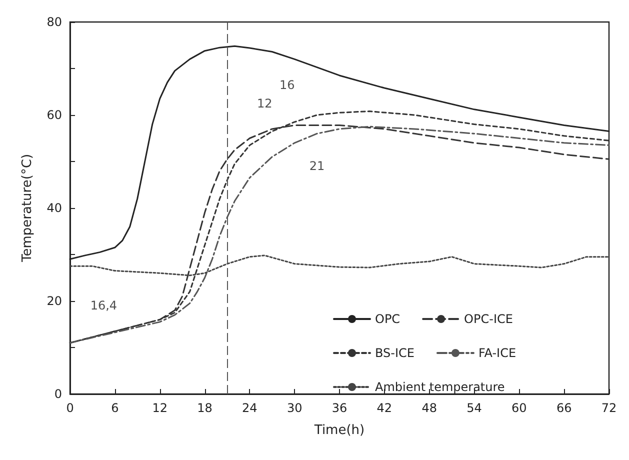  I want to click on x-tick-label: 42, so click(384, 408).